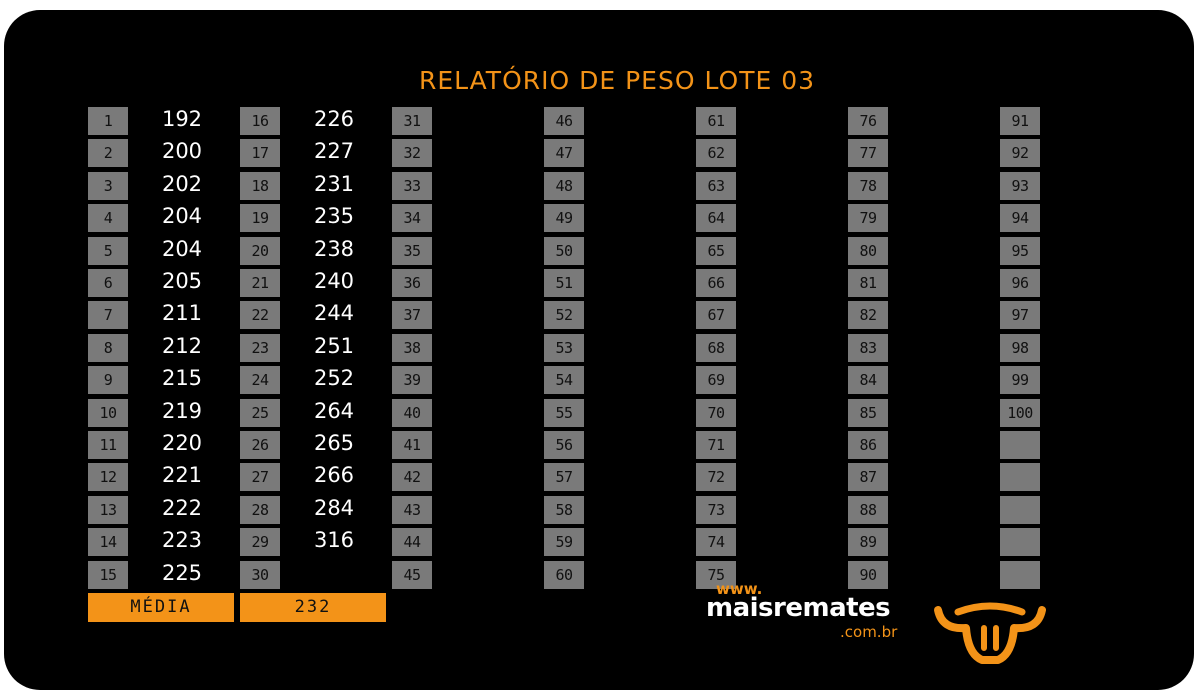 The image size is (1200, 700). I want to click on animal-number-box: 99, so click(1020, 380).